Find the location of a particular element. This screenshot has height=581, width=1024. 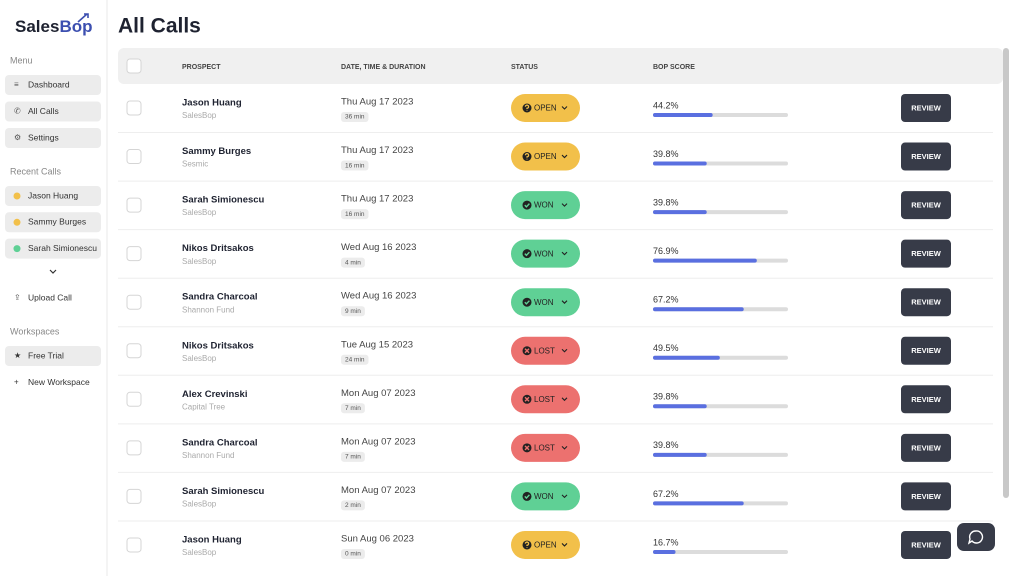

chat-bg is located at coordinates (976, 537).